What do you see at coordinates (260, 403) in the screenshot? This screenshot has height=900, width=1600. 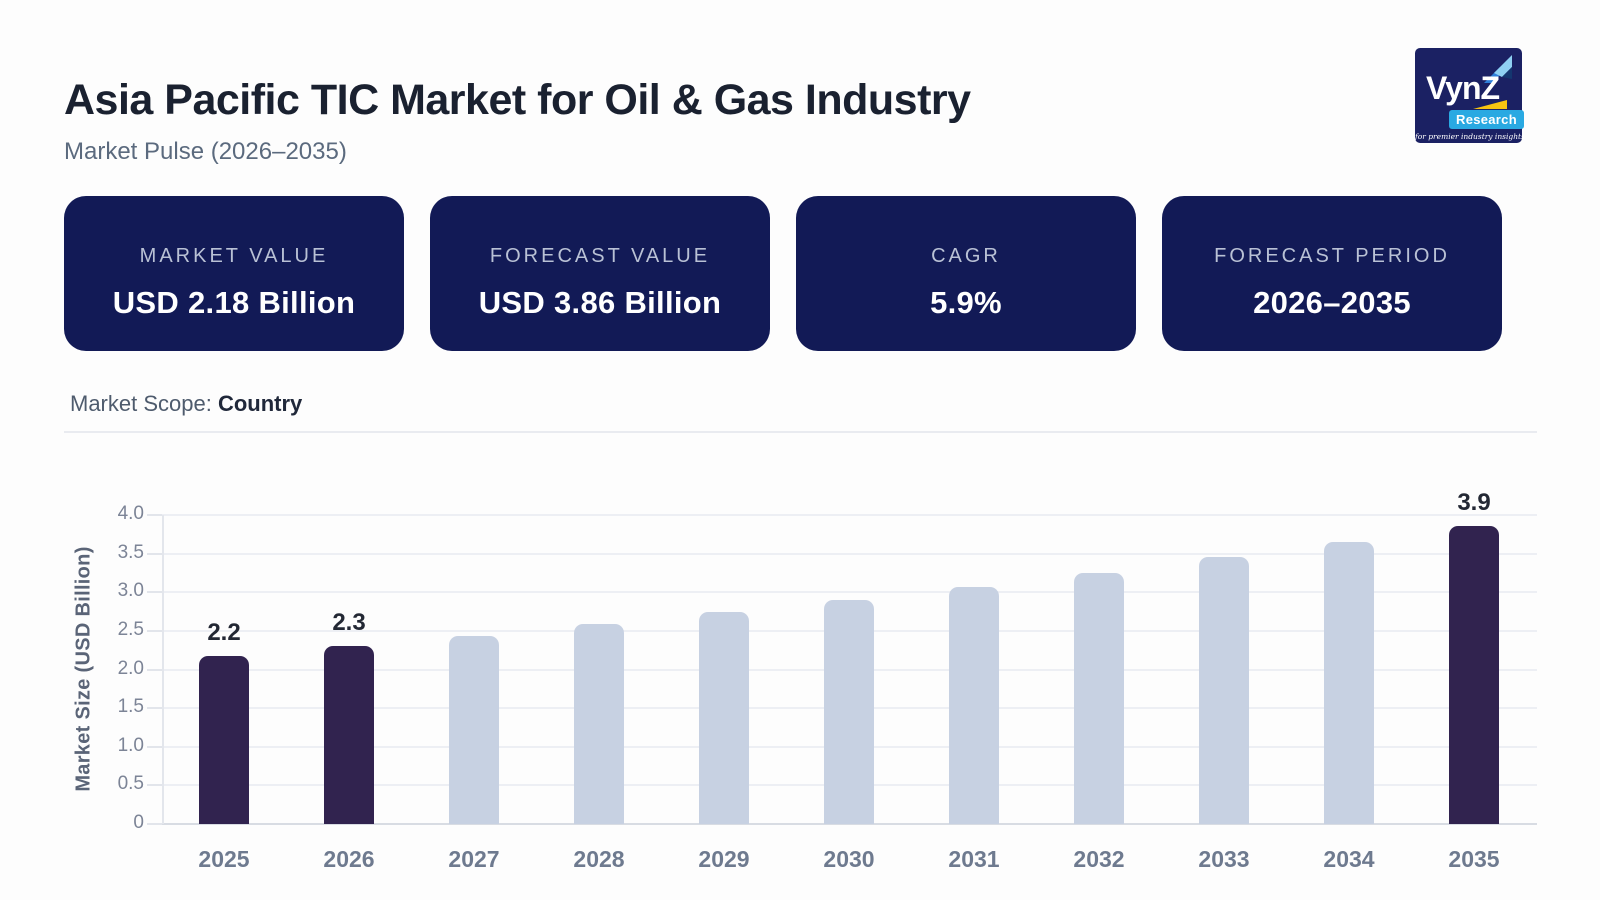 I see `market-scope-value: Country` at bounding box center [260, 403].